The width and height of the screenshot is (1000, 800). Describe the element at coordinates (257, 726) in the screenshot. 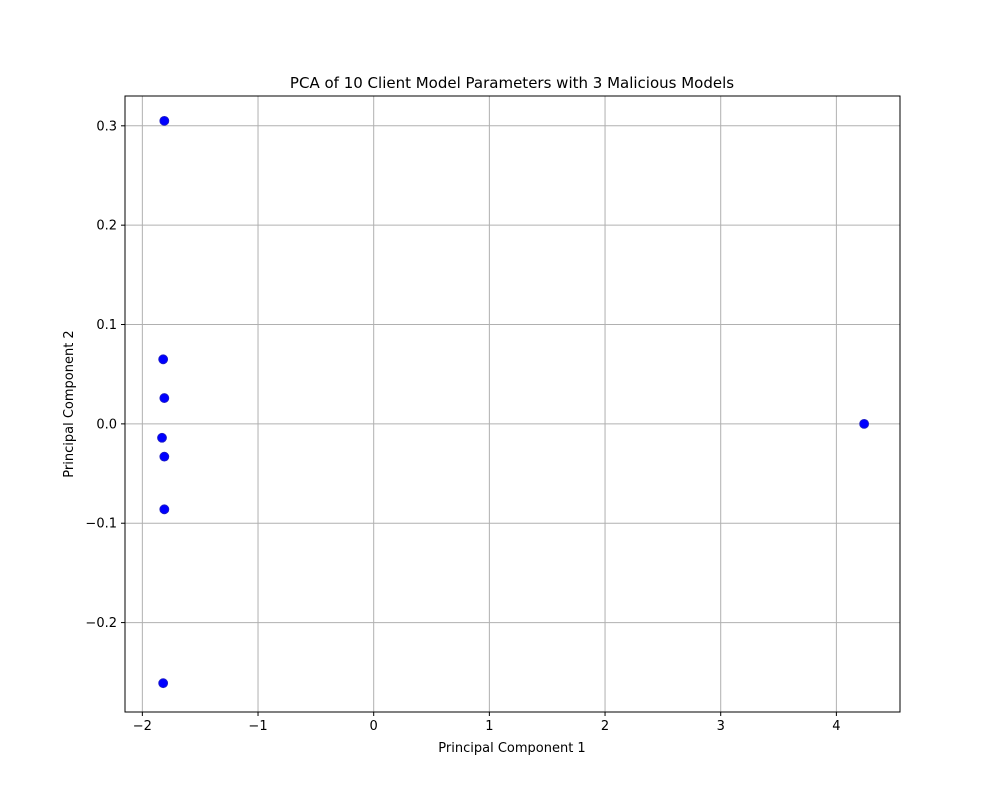

I see `x-tick-label: −1` at that location.